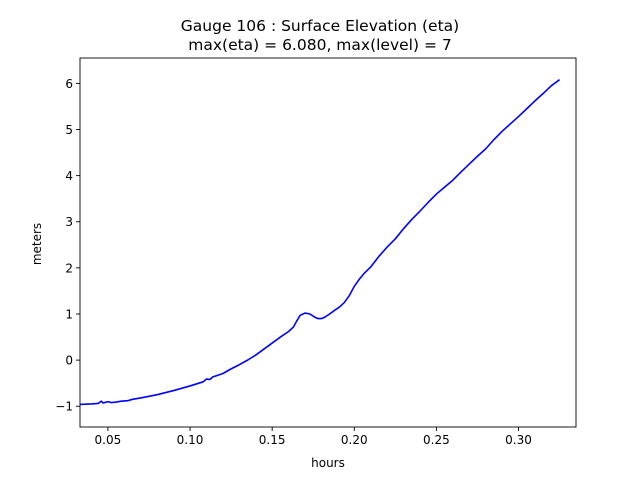 Image resolution: width=640 pixels, height=480 pixels. Describe the element at coordinates (320, 26) in the screenshot. I see `chart-title: Gauge 106 : Surface Elevation (eta)` at that location.